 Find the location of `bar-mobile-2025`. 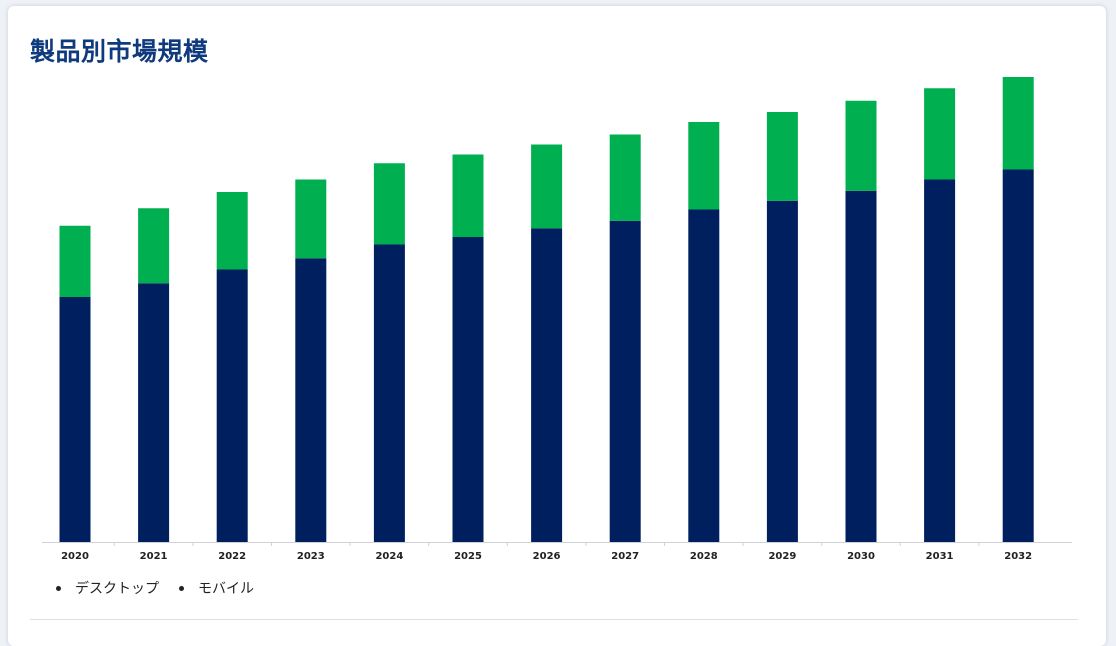

bar-mobile-2025 is located at coordinates (468, 196).